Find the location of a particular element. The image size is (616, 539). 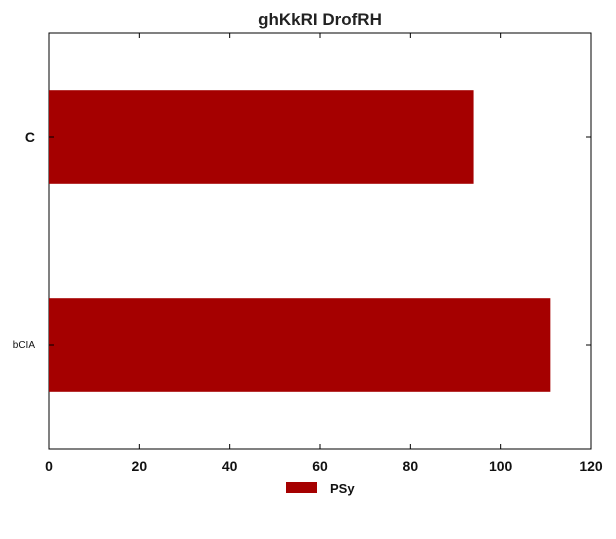

bar-bcia is located at coordinates (300, 345).